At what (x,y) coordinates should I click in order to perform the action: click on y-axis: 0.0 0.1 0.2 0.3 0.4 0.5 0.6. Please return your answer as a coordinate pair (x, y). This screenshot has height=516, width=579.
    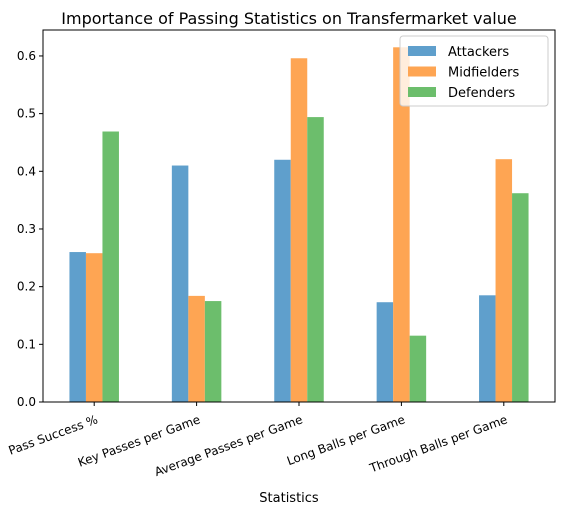
    Looking at the image, I should click on (30, 229).